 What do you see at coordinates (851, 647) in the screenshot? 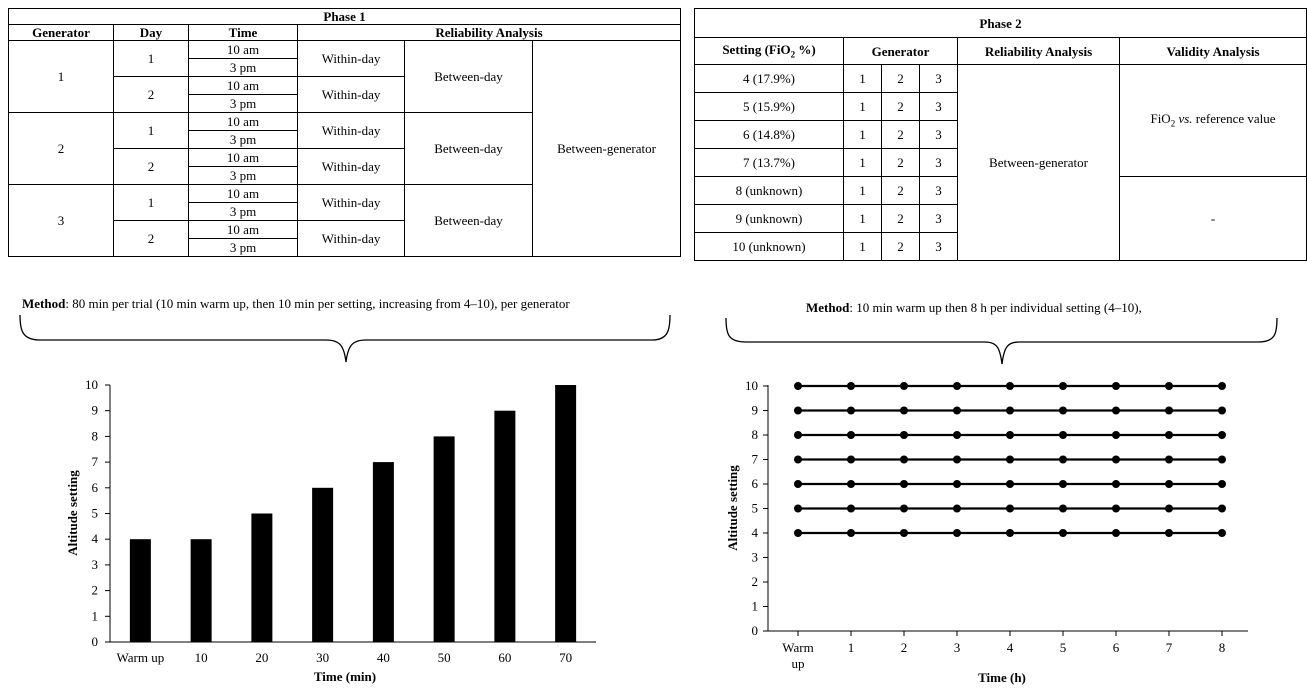
I see `x-tick-label: 1` at bounding box center [851, 647].